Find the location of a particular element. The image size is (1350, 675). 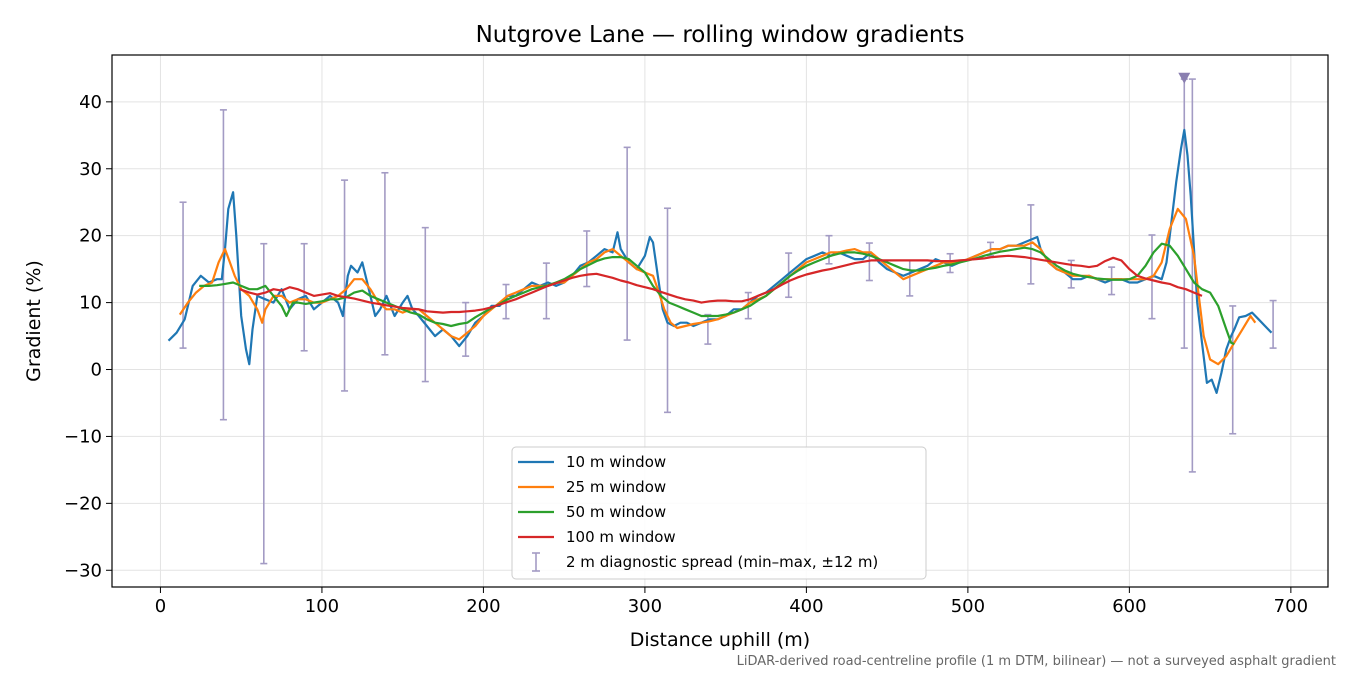

x-tick-label: 400 is located at coordinates (806, 606).